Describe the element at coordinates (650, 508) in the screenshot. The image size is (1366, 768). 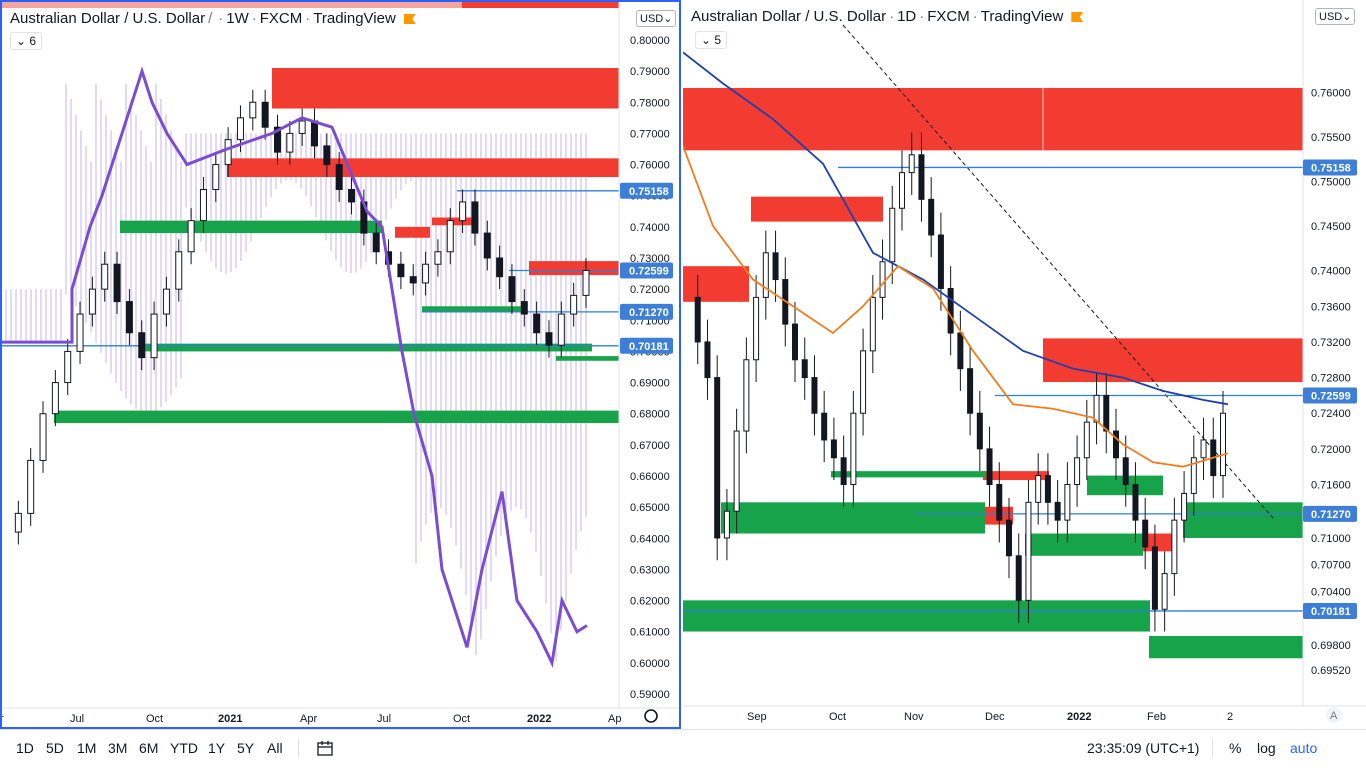
I see `price-tick-label: 0.65000` at that location.